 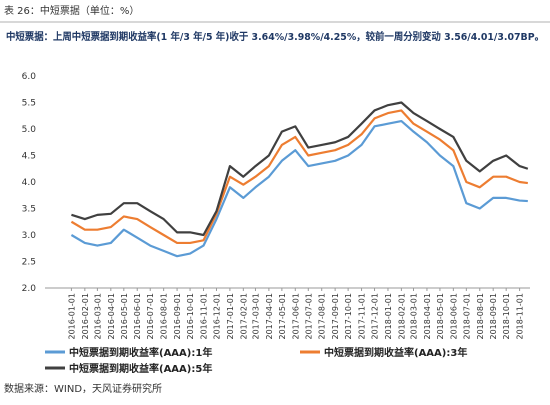 I want to click on x-tick-label: 2016-05-01, so click(x=124, y=316).